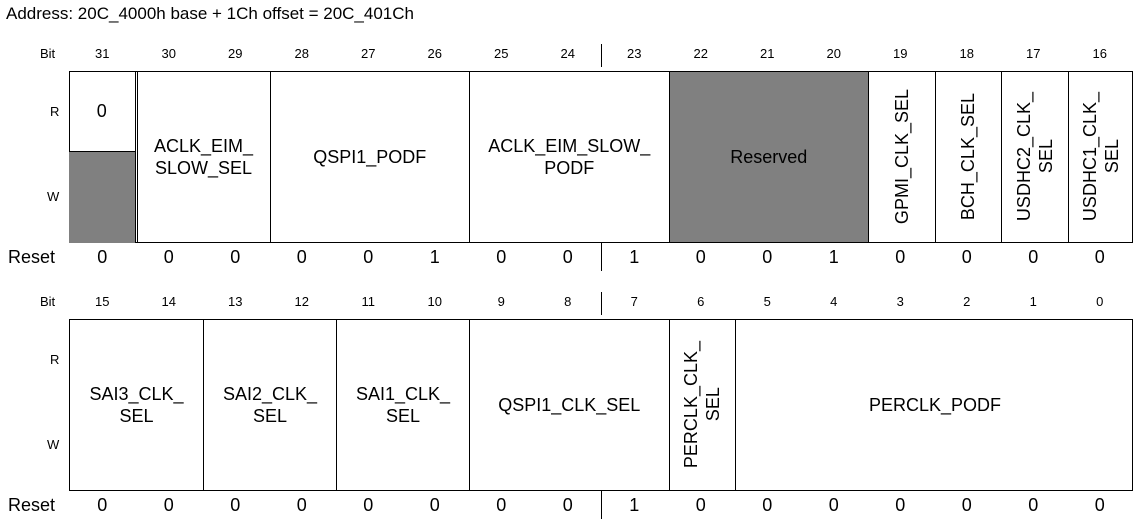 This screenshot has width=1140, height=524. Describe the element at coordinates (1033, 301) in the screenshot. I see `lower-bit-1: 1` at that location.